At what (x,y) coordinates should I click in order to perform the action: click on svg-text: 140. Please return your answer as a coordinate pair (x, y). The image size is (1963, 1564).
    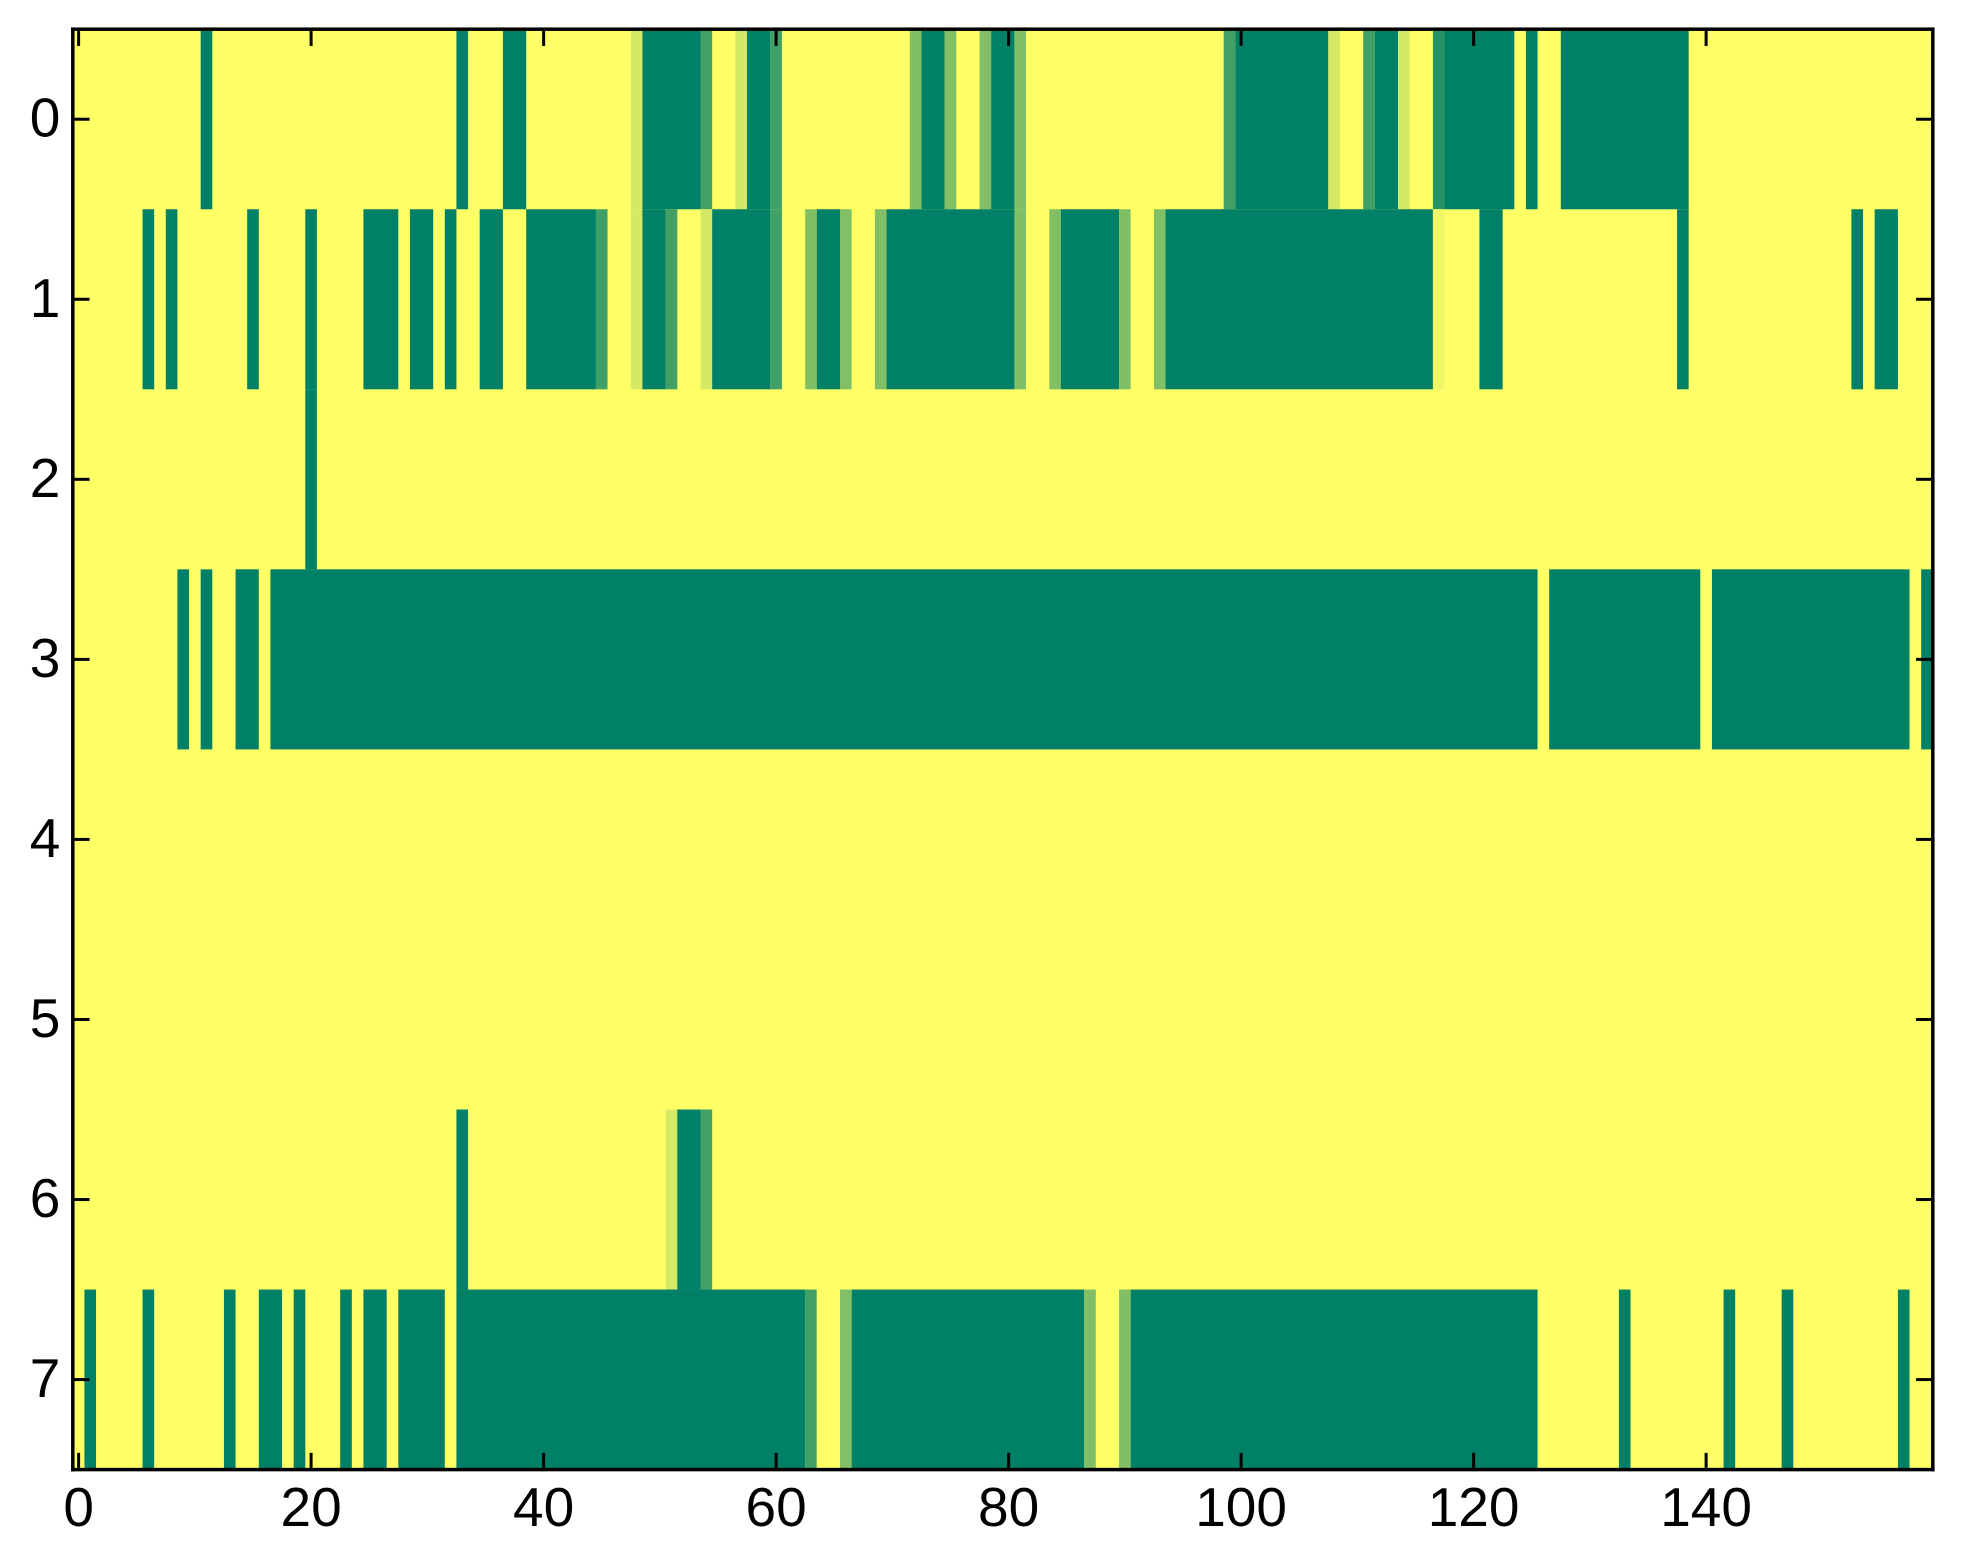
    Looking at the image, I should click on (1706, 1507).